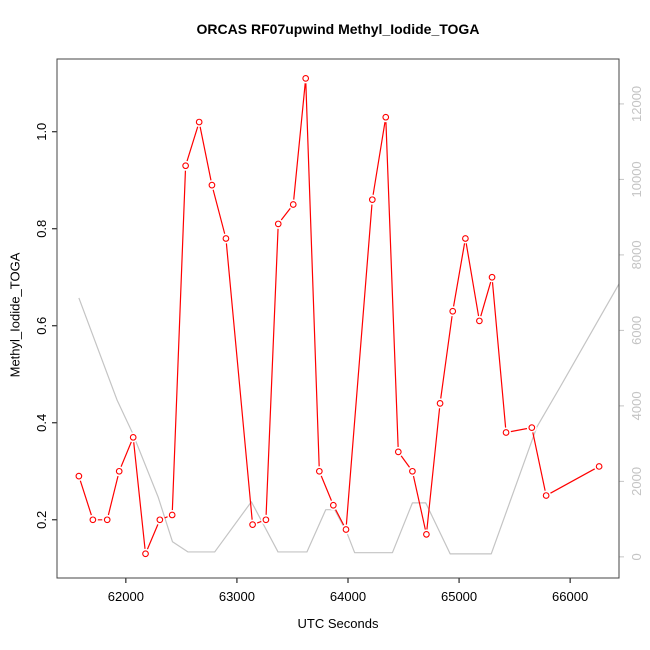 This screenshot has height=650, width=650. What do you see at coordinates (237, 596) in the screenshot?
I see `x-axis-tick-label: 63000` at bounding box center [237, 596].